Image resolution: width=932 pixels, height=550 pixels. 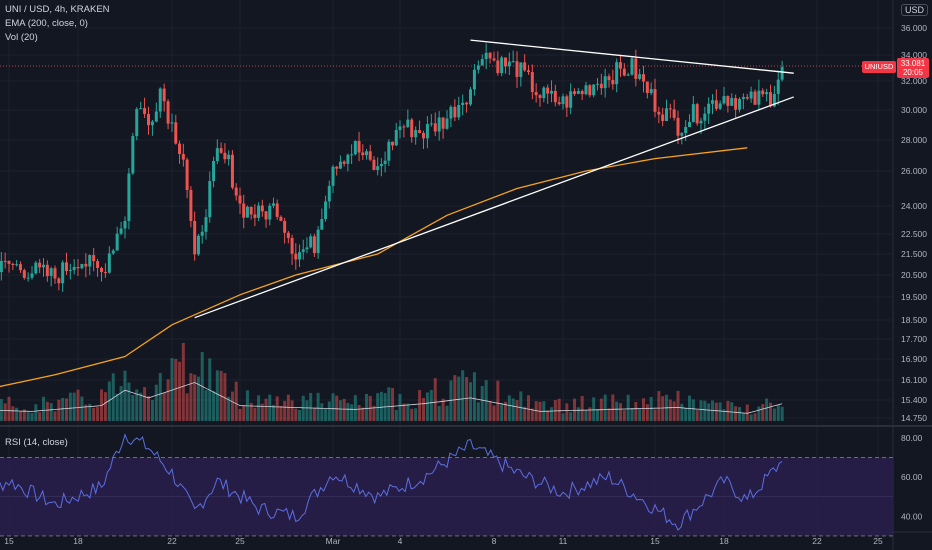 What do you see at coordinates (59, 9) in the screenshot?
I see `symbol-legend: UNI / USD, 4h, KRAKEN` at bounding box center [59, 9].